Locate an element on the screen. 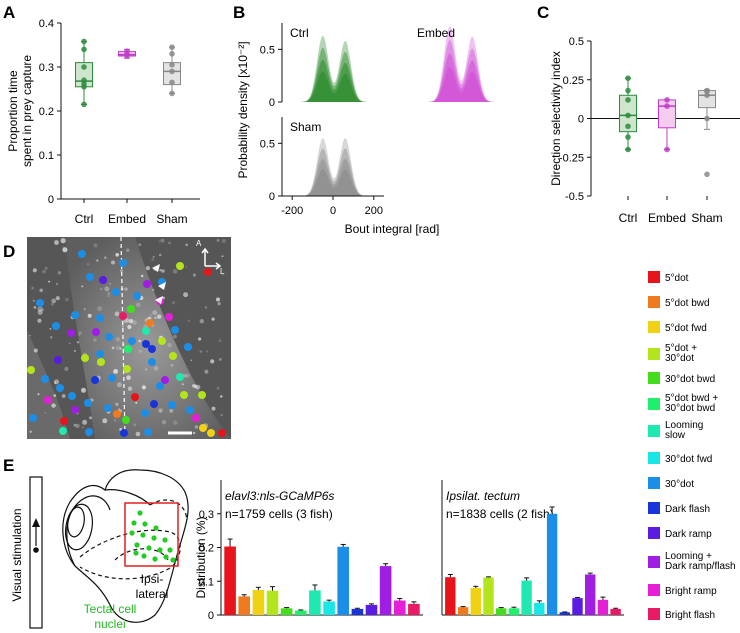  subplot-title: Embed is located at coordinates (436, 33).